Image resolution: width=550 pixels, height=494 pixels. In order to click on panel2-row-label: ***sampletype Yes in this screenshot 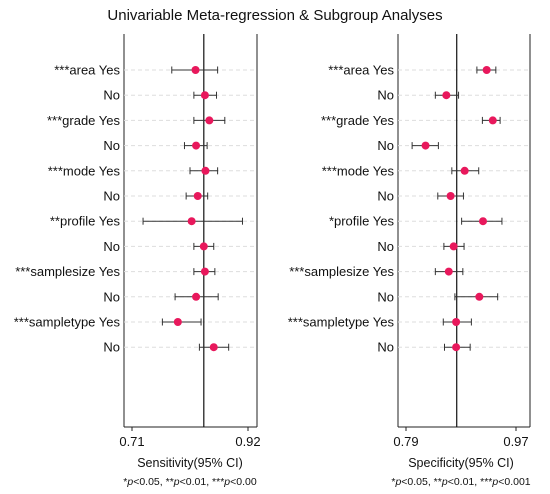, I will do `click(341, 322)`.